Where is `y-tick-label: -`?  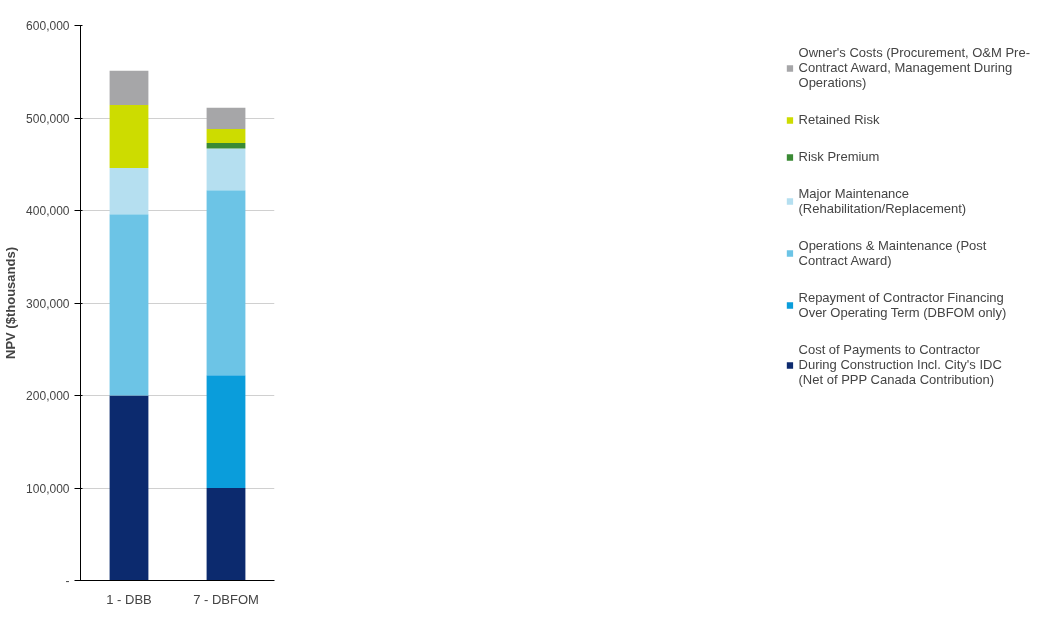
y-tick-label: - is located at coordinates (67, 581).